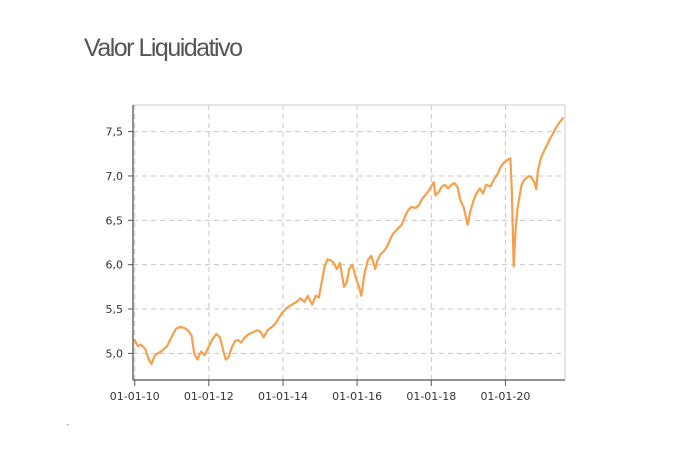  Describe the element at coordinates (115, 265) in the screenshot. I see `y-tick-label: 6,0` at that location.